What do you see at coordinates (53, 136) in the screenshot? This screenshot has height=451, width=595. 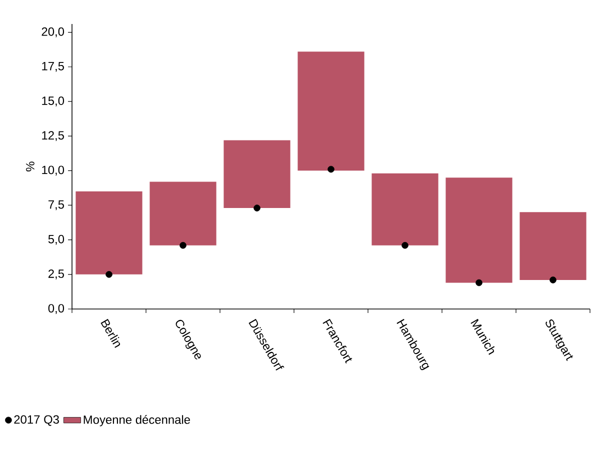 I see `y-tick-label: 12,5` at bounding box center [53, 136].